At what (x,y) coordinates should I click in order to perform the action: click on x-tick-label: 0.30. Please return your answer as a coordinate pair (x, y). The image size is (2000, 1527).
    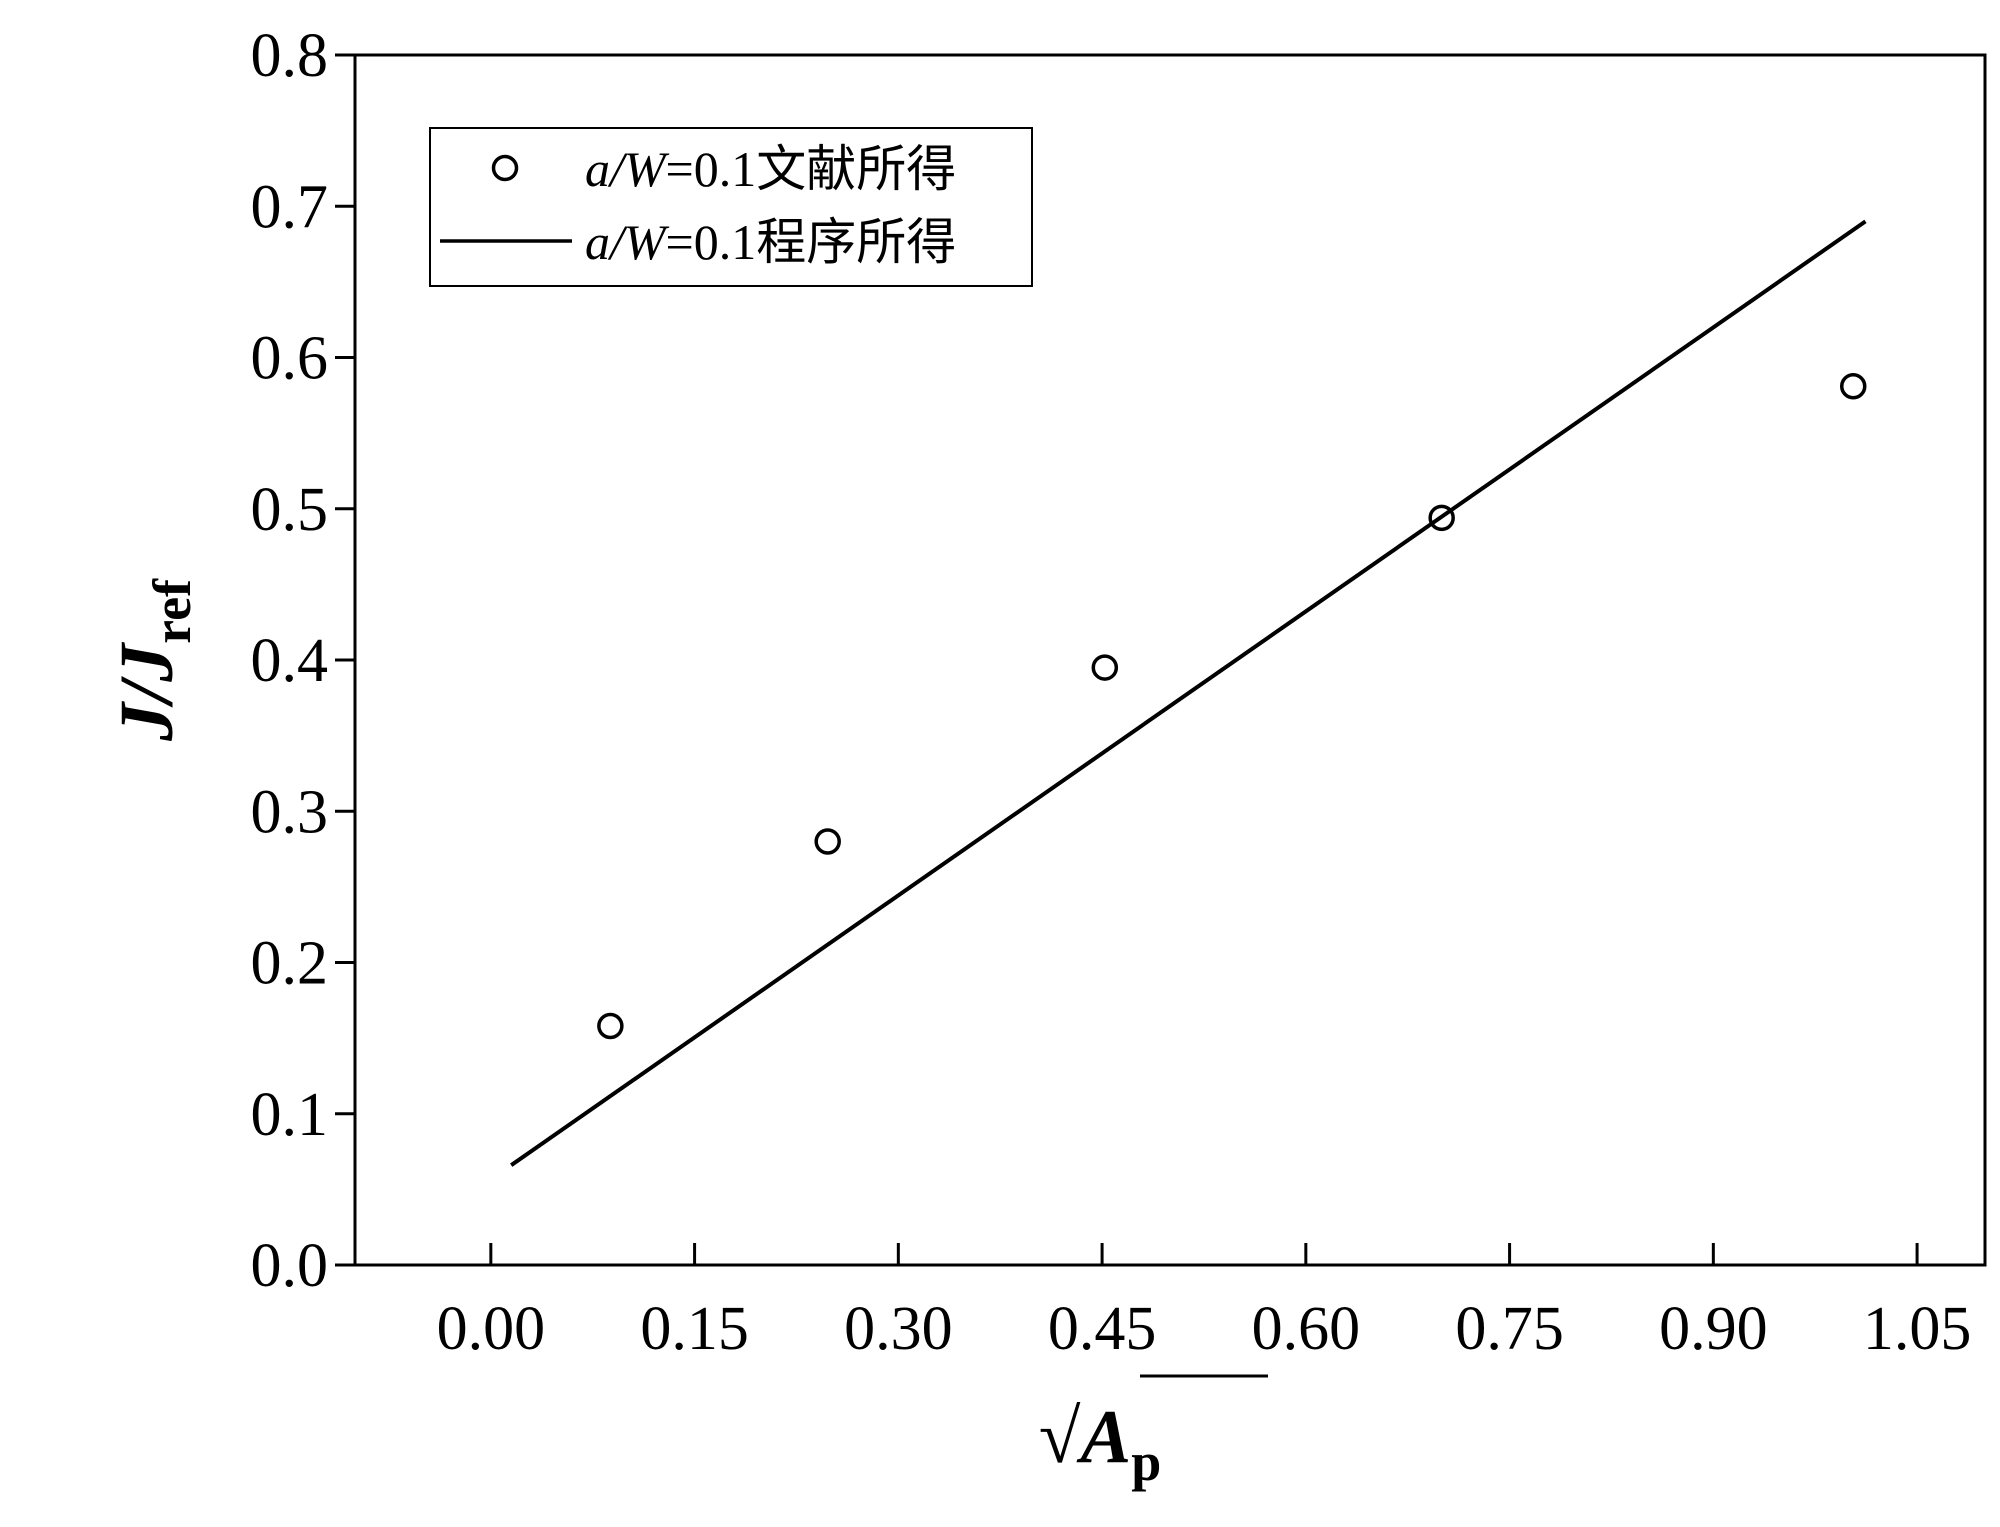
    Looking at the image, I should click on (898, 1329).